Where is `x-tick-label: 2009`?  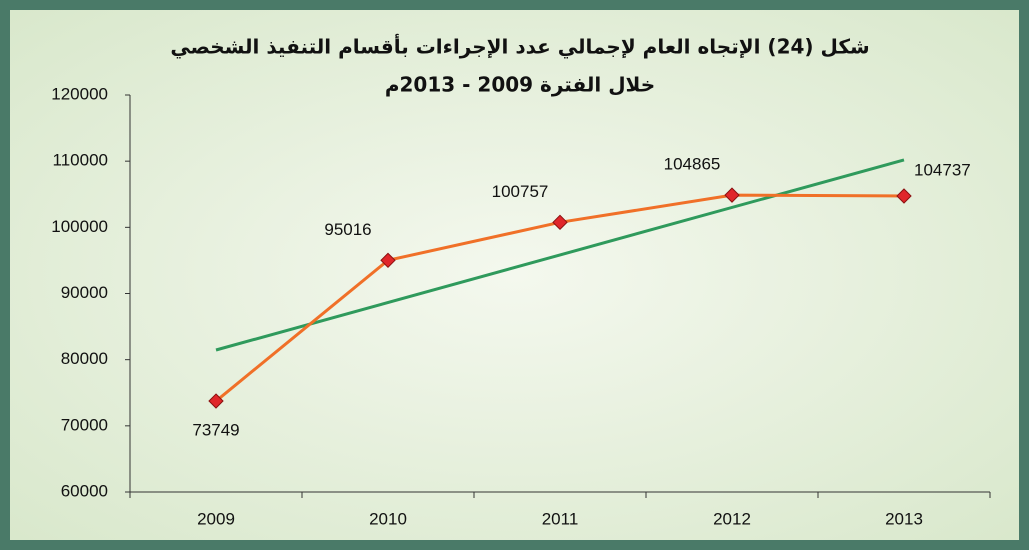 x-tick-label: 2009 is located at coordinates (216, 518).